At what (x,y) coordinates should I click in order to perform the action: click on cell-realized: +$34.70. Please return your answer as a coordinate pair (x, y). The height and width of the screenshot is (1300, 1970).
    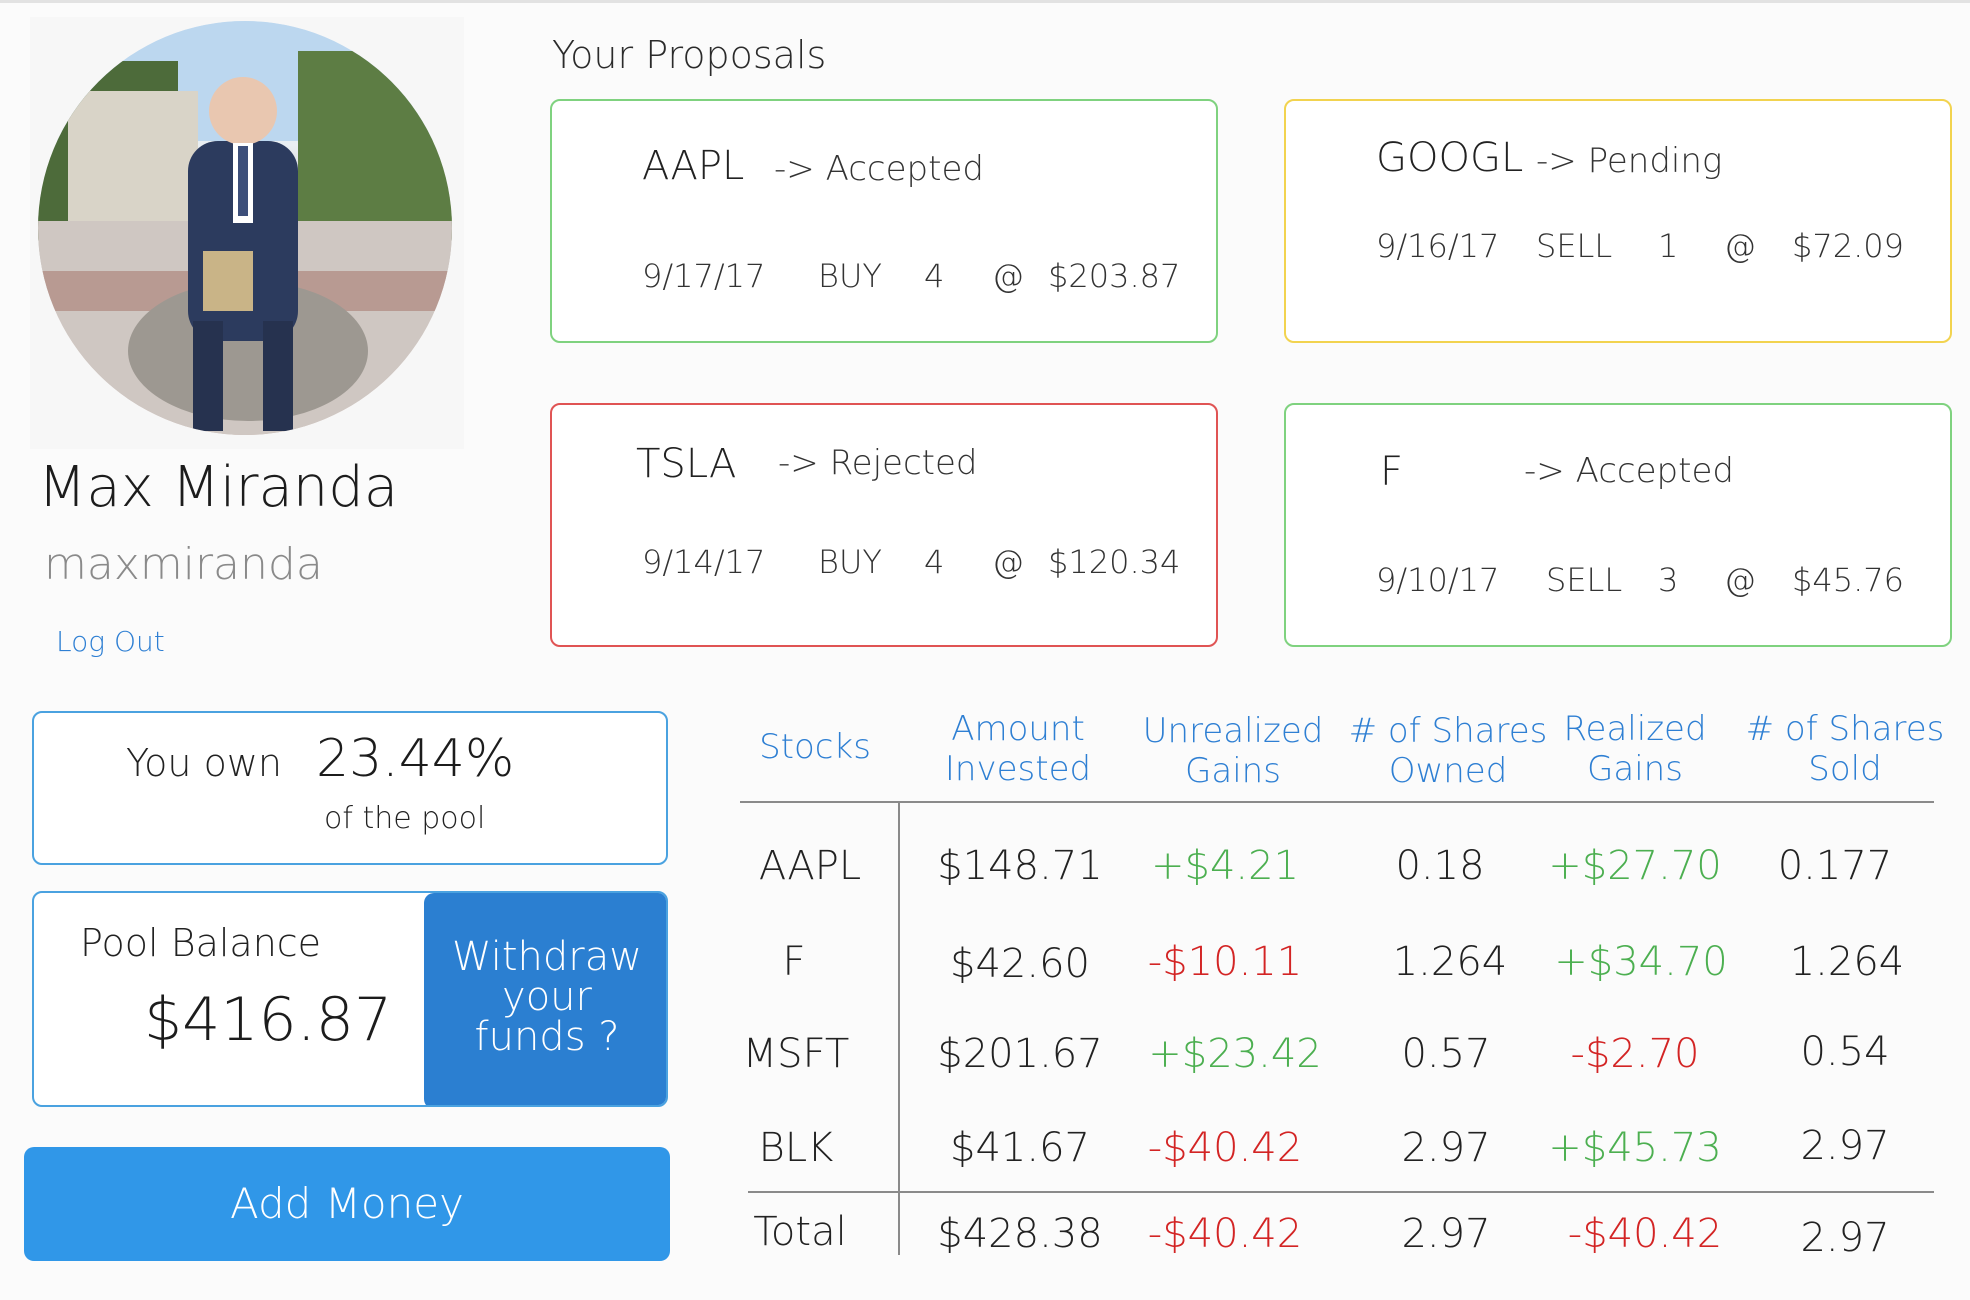
    Looking at the image, I should click on (1641, 962).